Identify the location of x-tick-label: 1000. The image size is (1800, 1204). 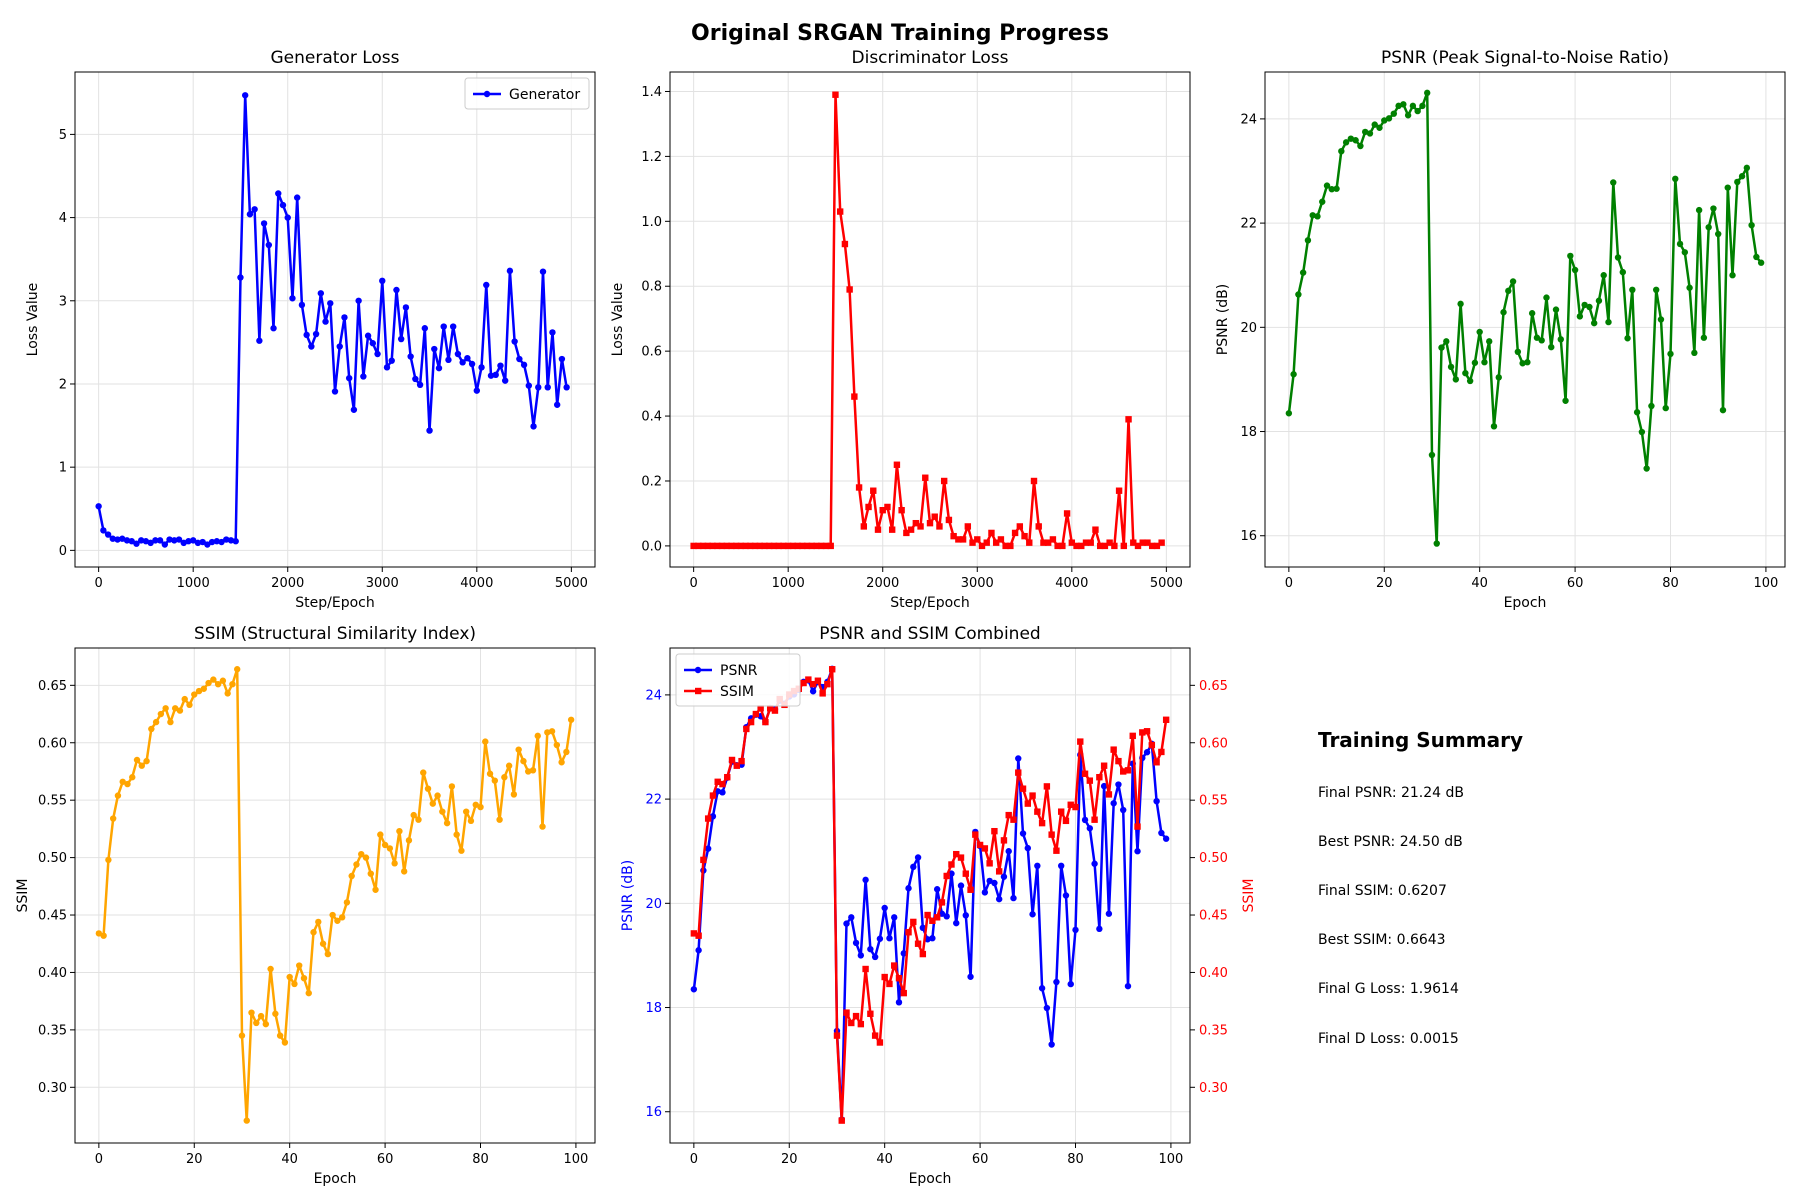
(193, 583).